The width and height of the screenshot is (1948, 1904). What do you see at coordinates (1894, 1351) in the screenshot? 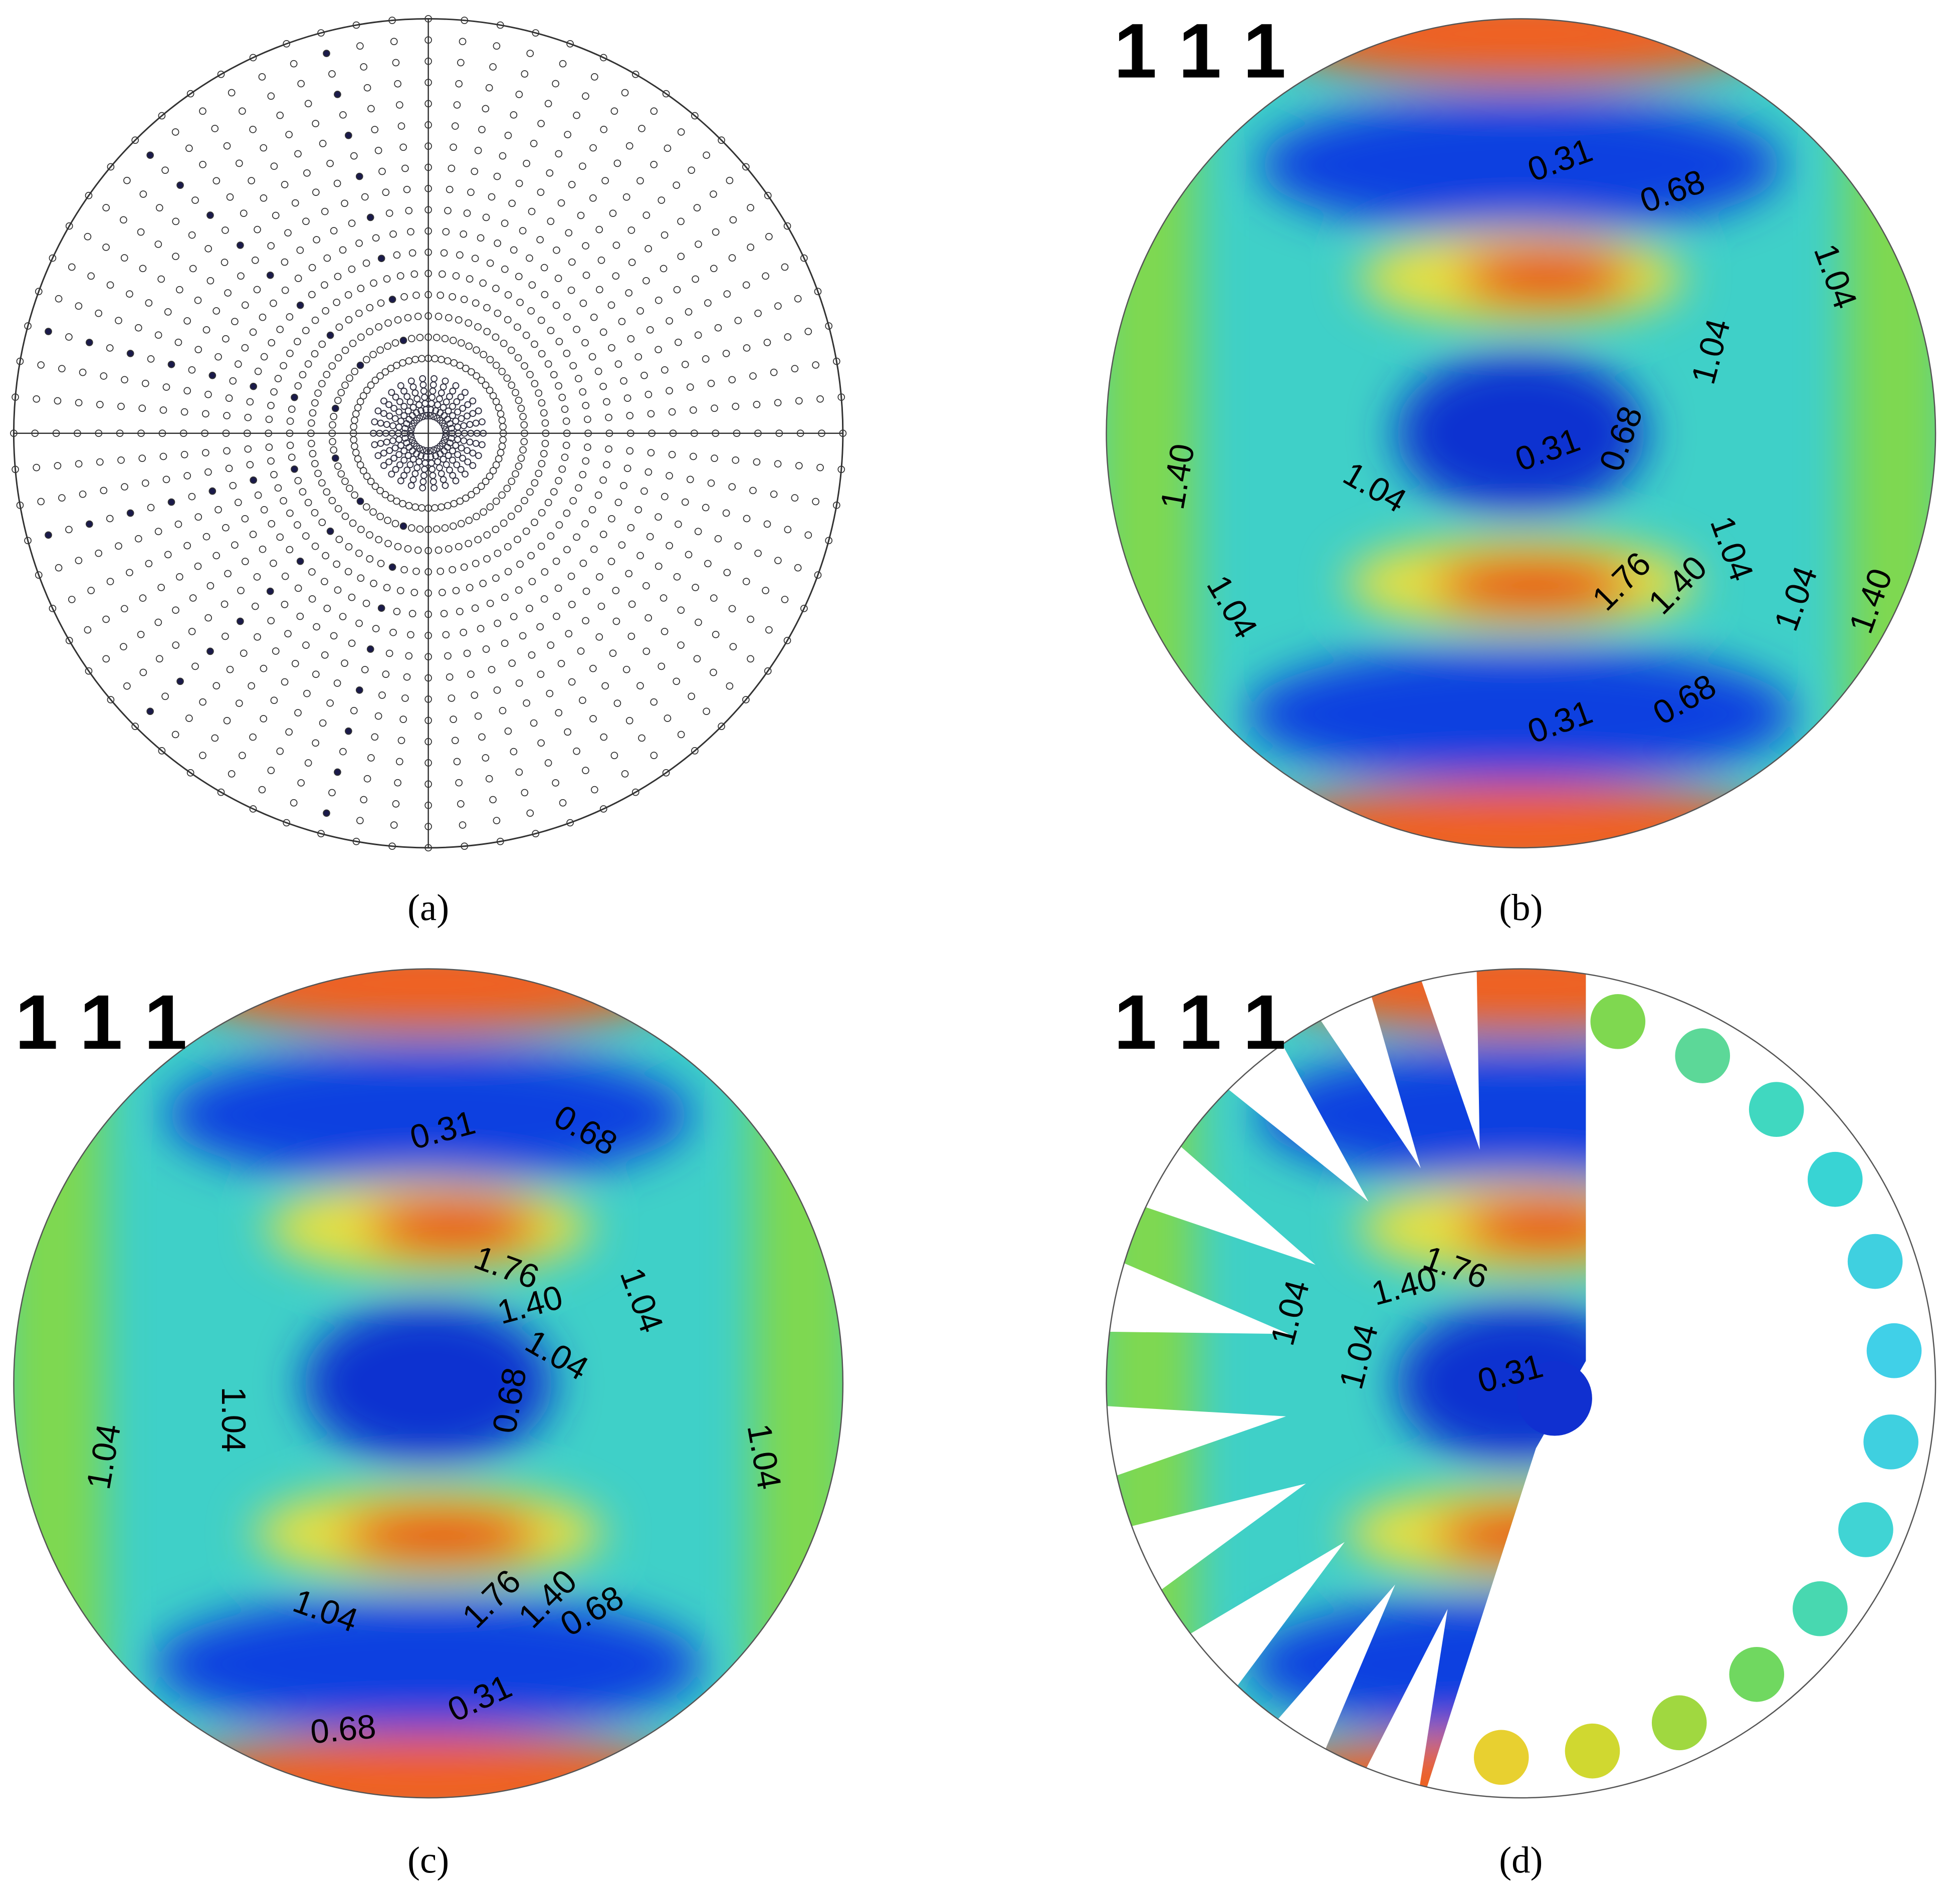
I see `pole-sample` at bounding box center [1894, 1351].